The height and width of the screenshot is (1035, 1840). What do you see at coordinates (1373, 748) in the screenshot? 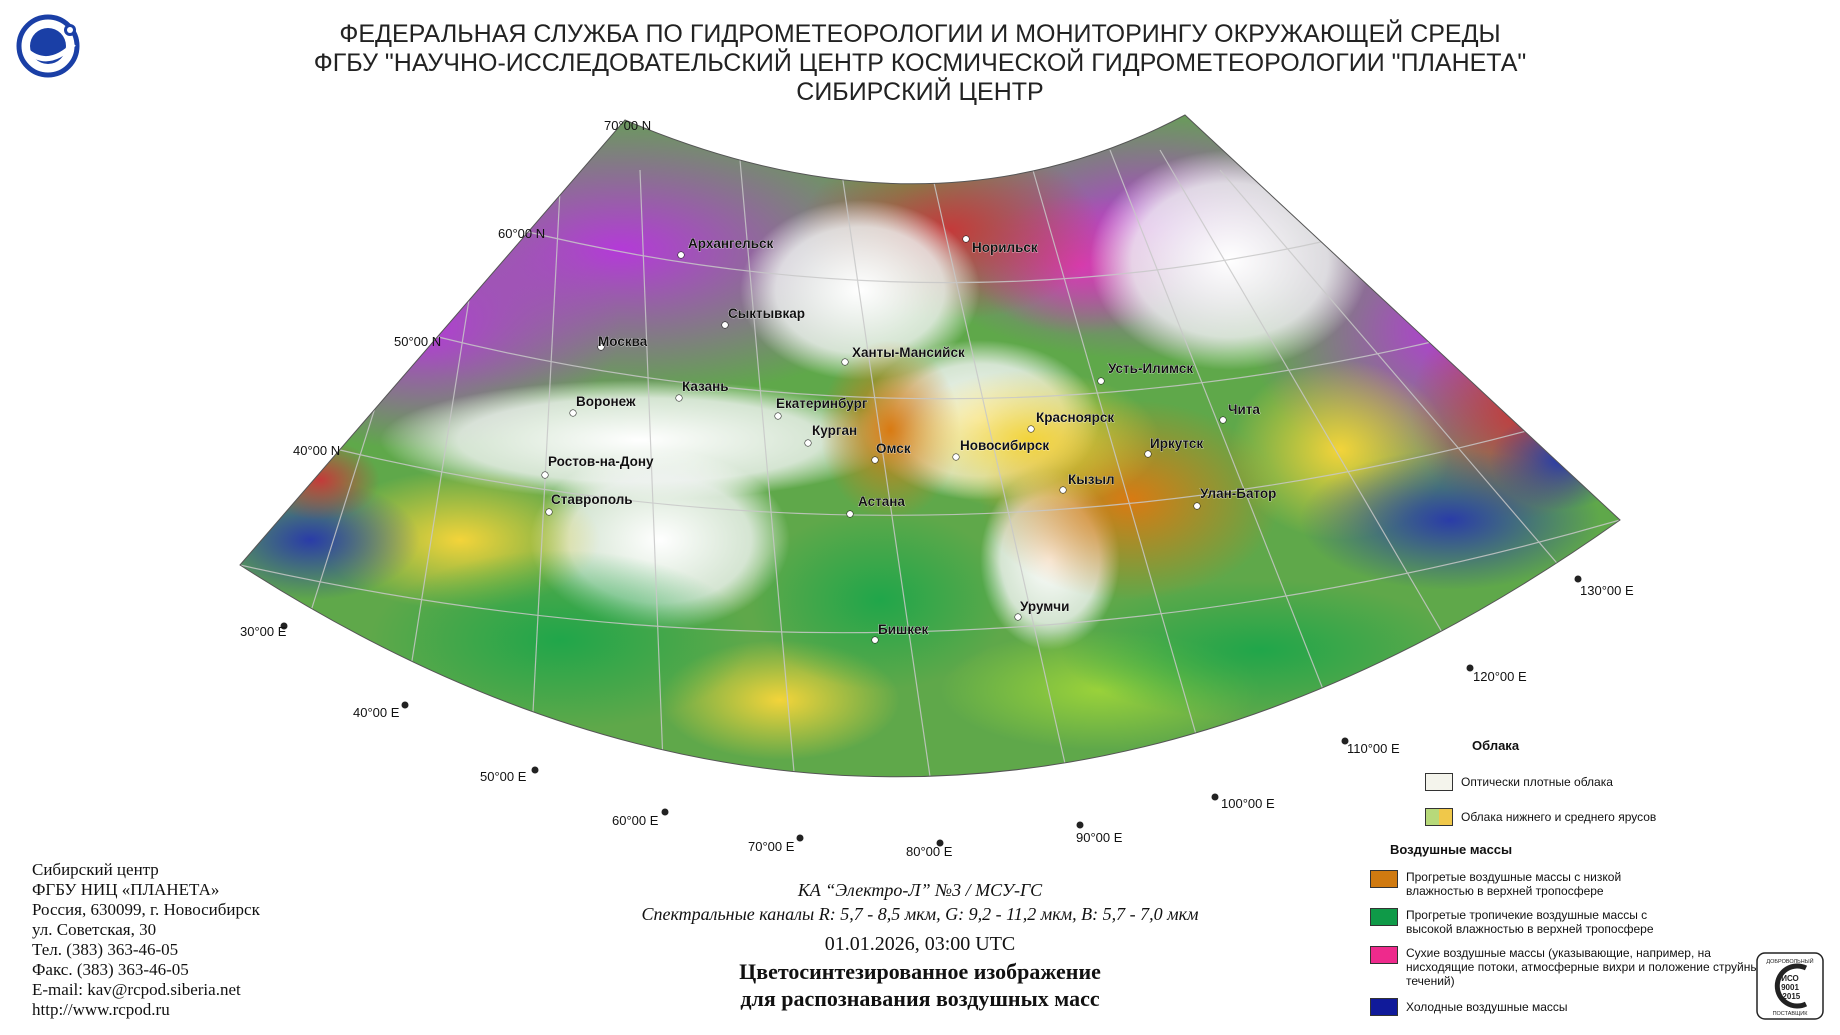
I see `lon-label-110: 110°00 E` at bounding box center [1373, 748].